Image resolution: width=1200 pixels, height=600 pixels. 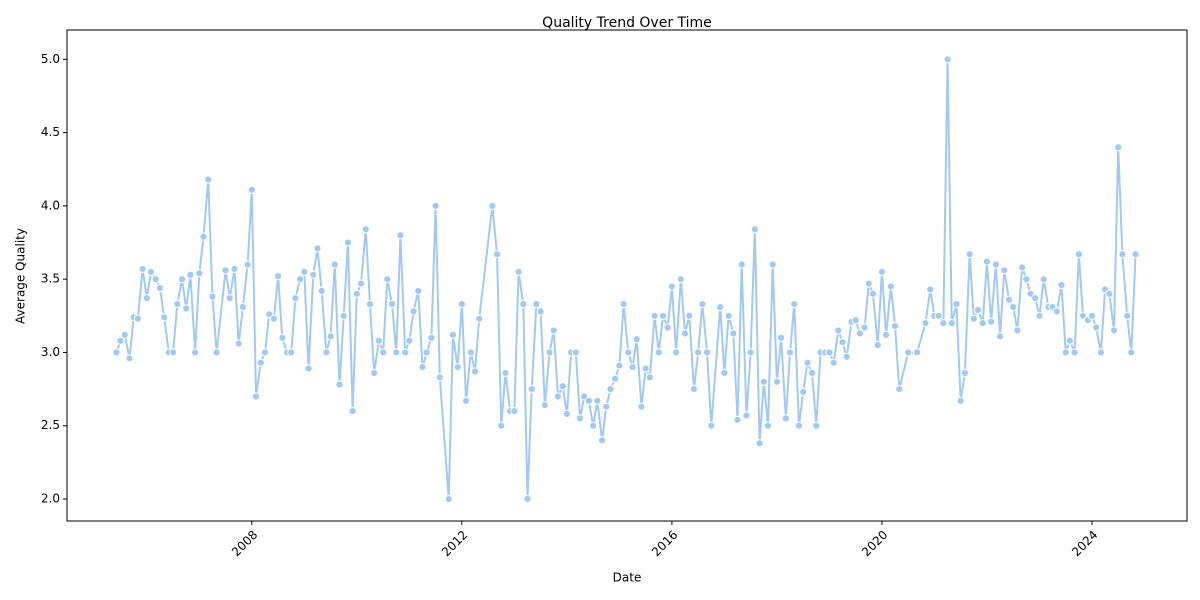 I want to click on y-tick-label: 4.0, so click(x=50, y=205).